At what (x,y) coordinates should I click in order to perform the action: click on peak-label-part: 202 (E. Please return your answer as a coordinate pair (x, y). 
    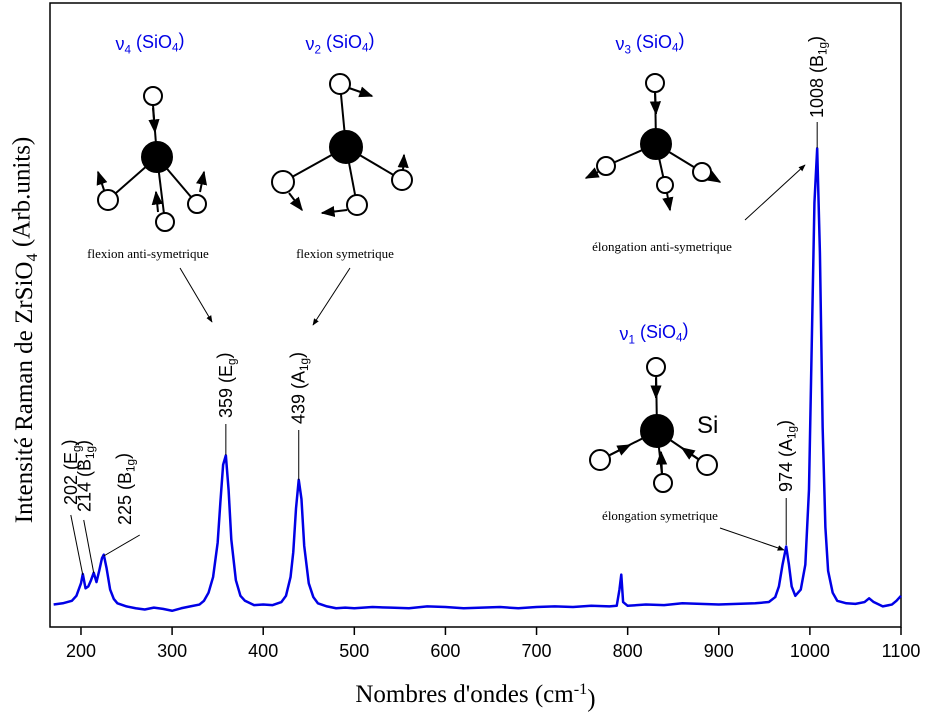
    Looking at the image, I should click on (71, 478).